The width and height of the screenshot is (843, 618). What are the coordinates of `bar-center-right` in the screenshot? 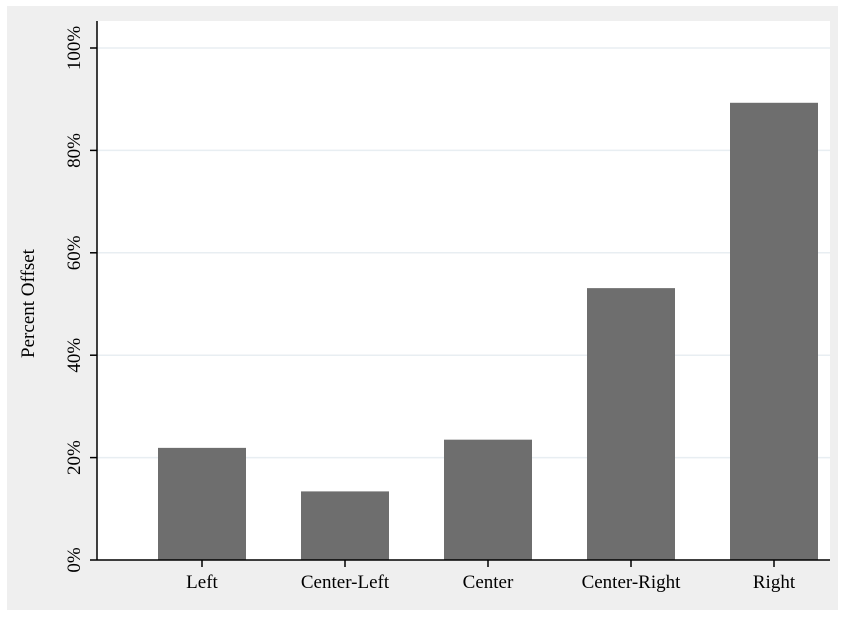 It's located at (631, 424).